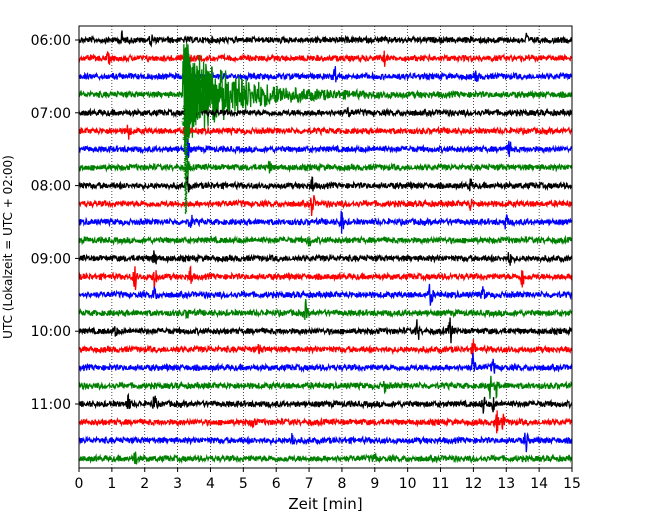 The width and height of the screenshot is (650, 520). Describe the element at coordinates (51, 114) in the screenshot. I see `y-tick-label: 07:00` at that location.